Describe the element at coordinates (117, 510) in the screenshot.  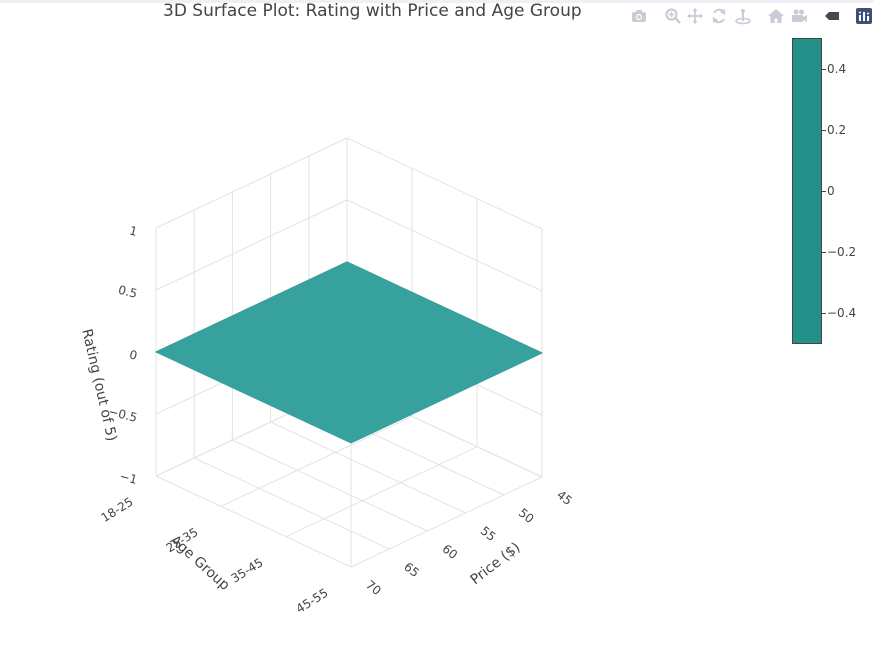
I see `x-tick-label: 18-25` at that location.